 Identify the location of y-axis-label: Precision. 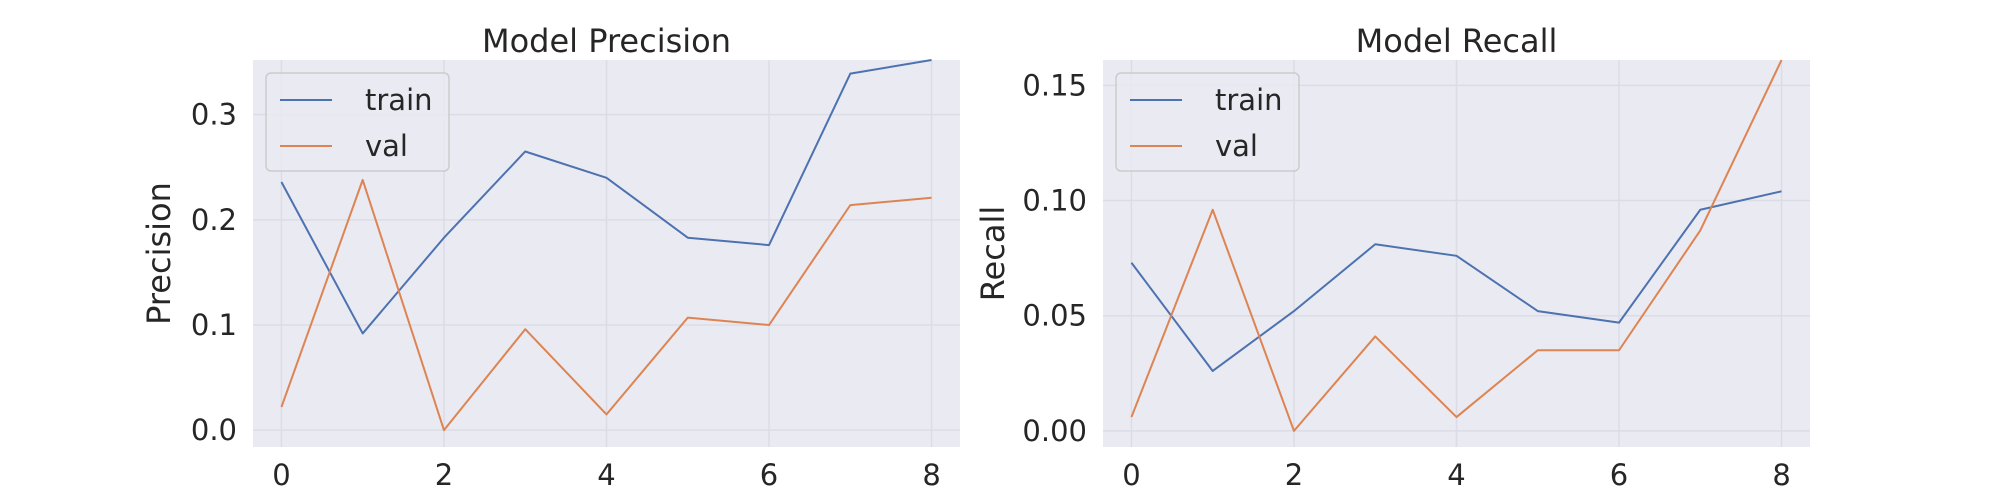
(159, 253).